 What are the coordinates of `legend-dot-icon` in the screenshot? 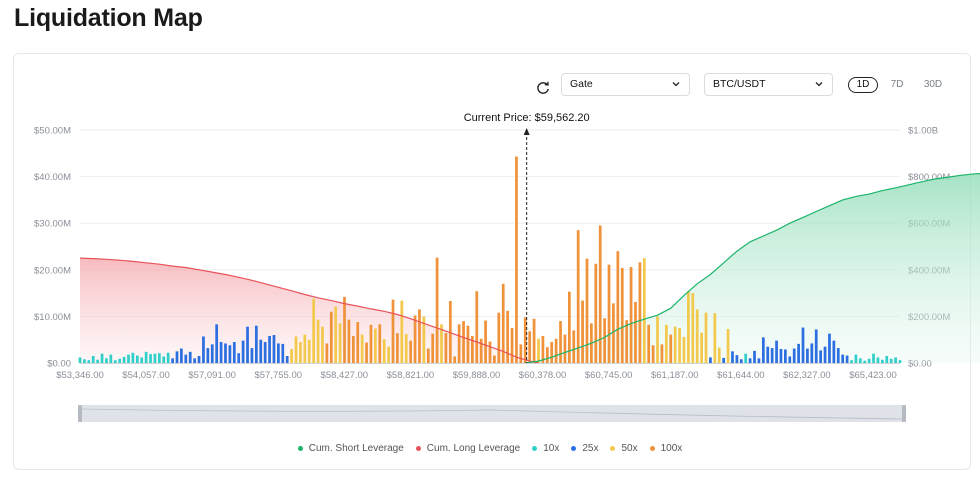 It's located at (418, 448).